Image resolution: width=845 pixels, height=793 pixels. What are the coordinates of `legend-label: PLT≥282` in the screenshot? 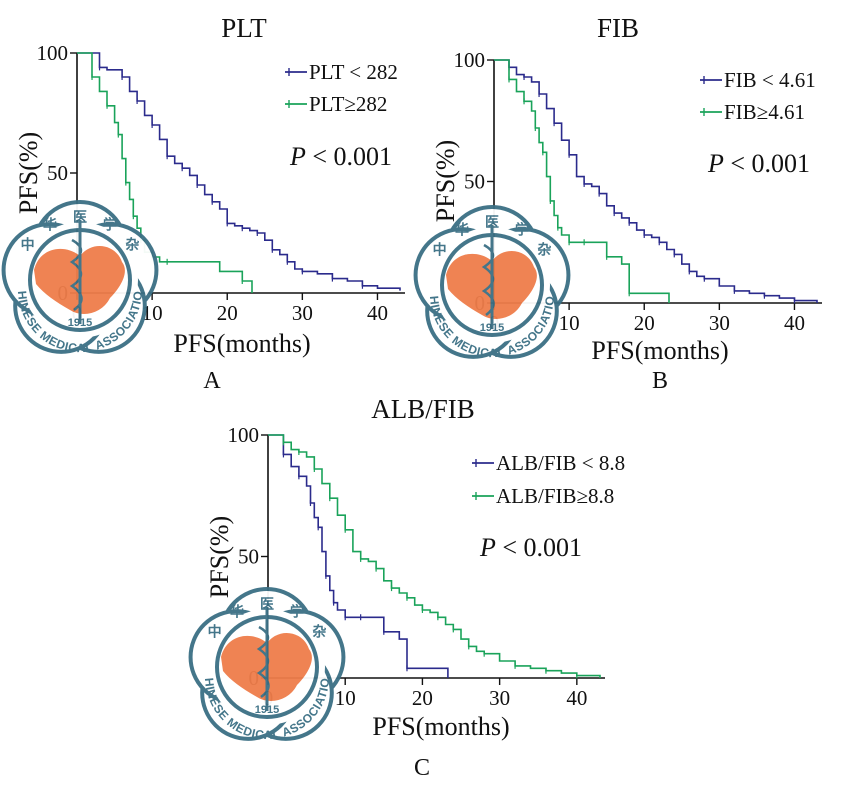 It's located at (348, 104).